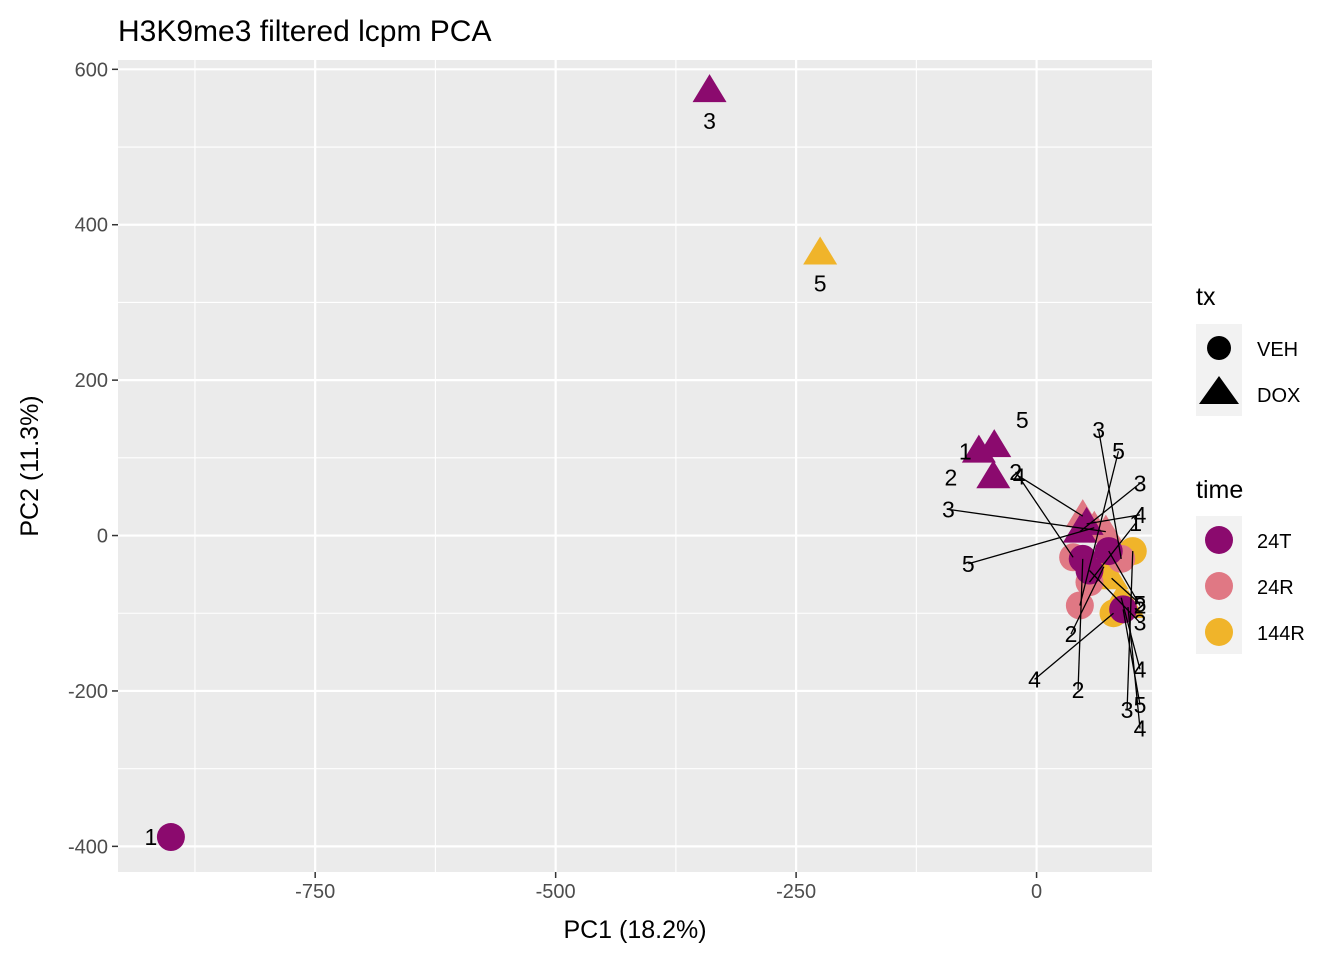 The image size is (1344, 960). Describe the element at coordinates (1219, 490) in the screenshot. I see `legend-time-title: time` at that location.